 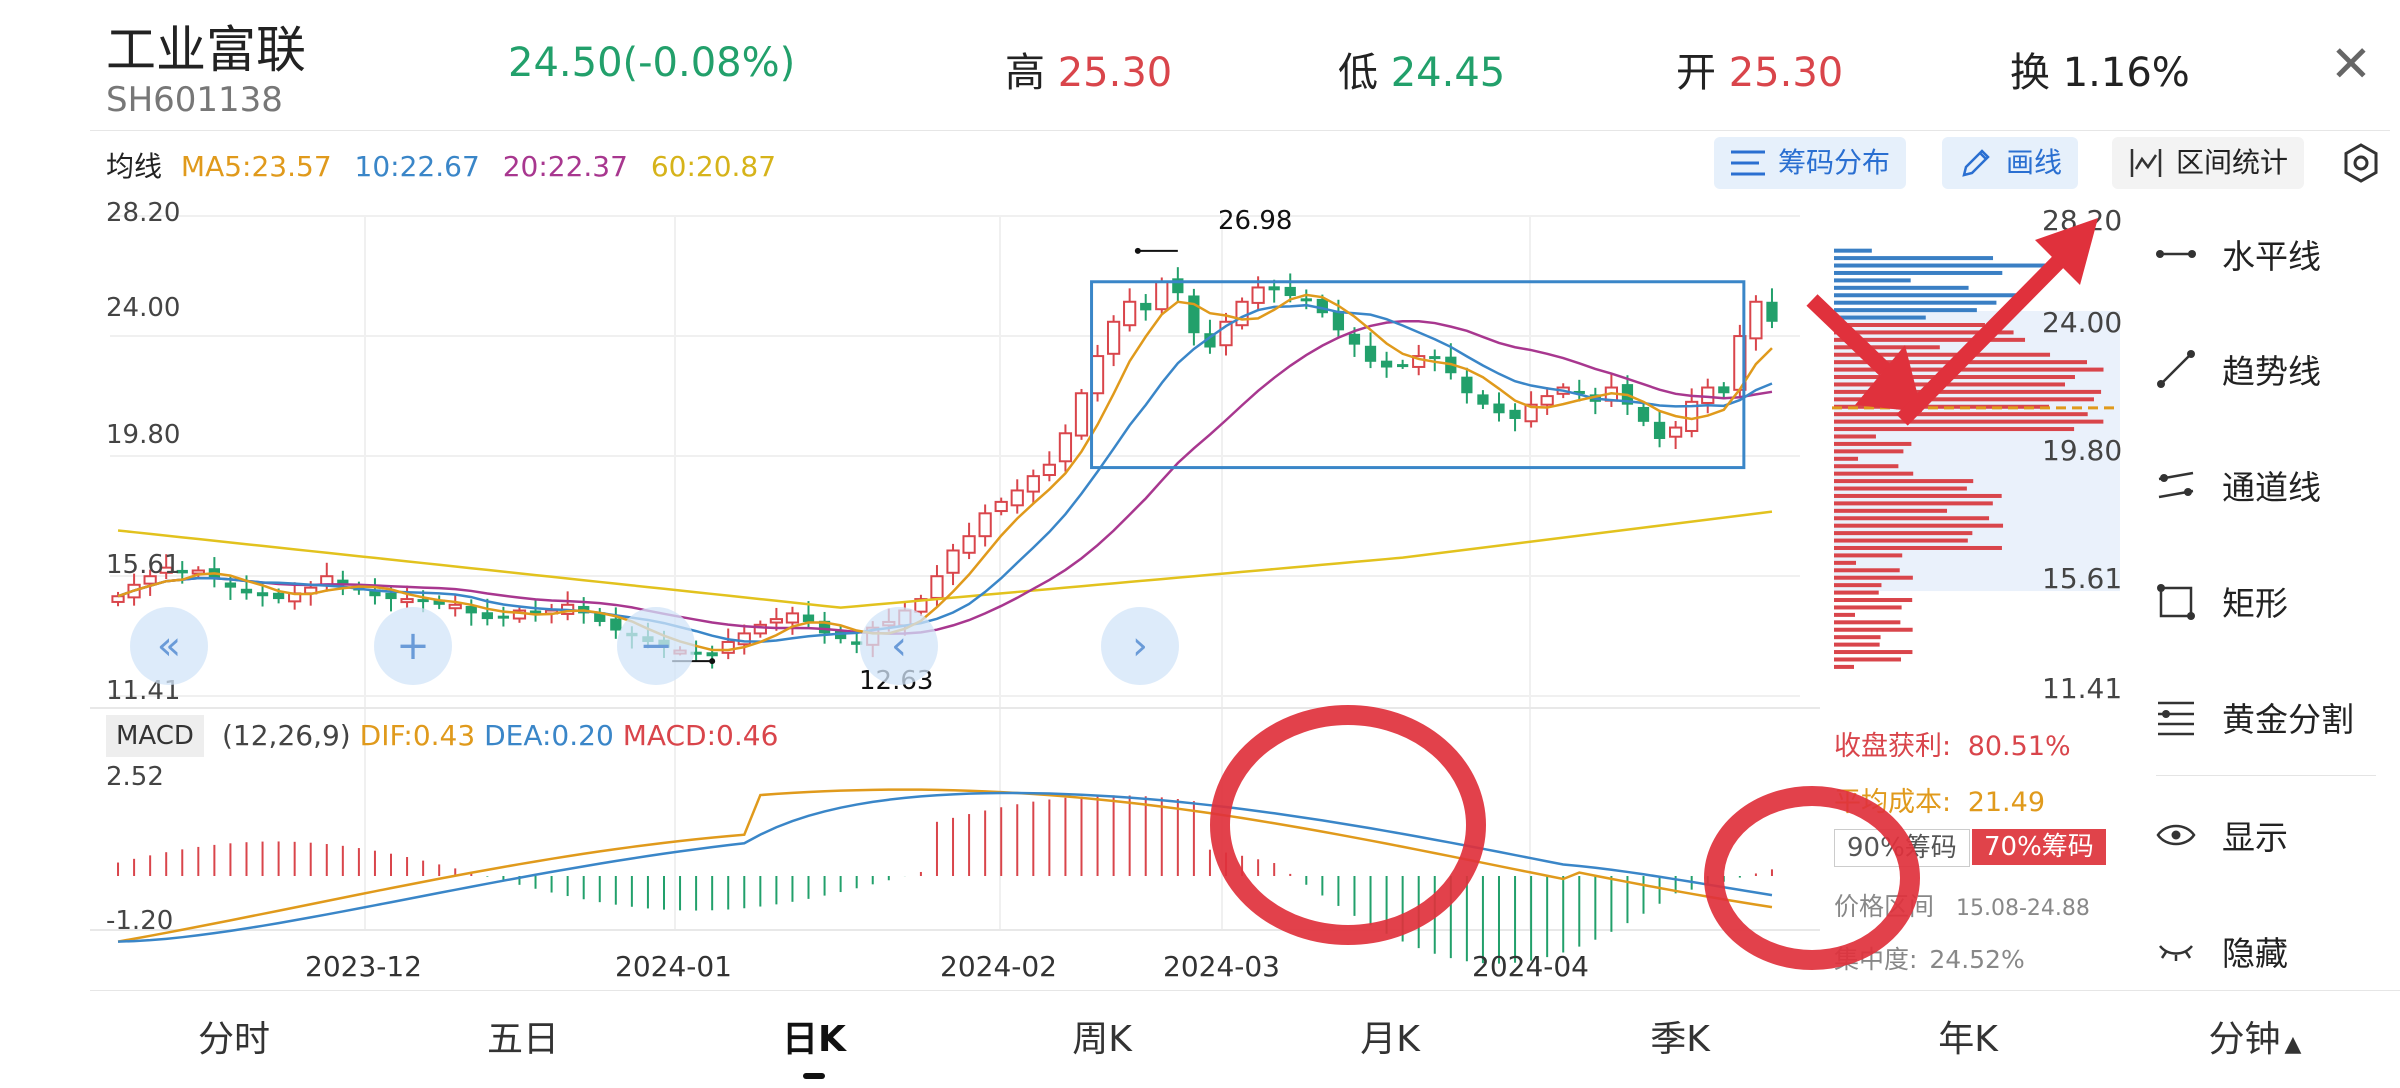 What do you see at coordinates (143, 213) in the screenshot?
I see `price-tick-1: 28.20` at bounding box center [143, 213].